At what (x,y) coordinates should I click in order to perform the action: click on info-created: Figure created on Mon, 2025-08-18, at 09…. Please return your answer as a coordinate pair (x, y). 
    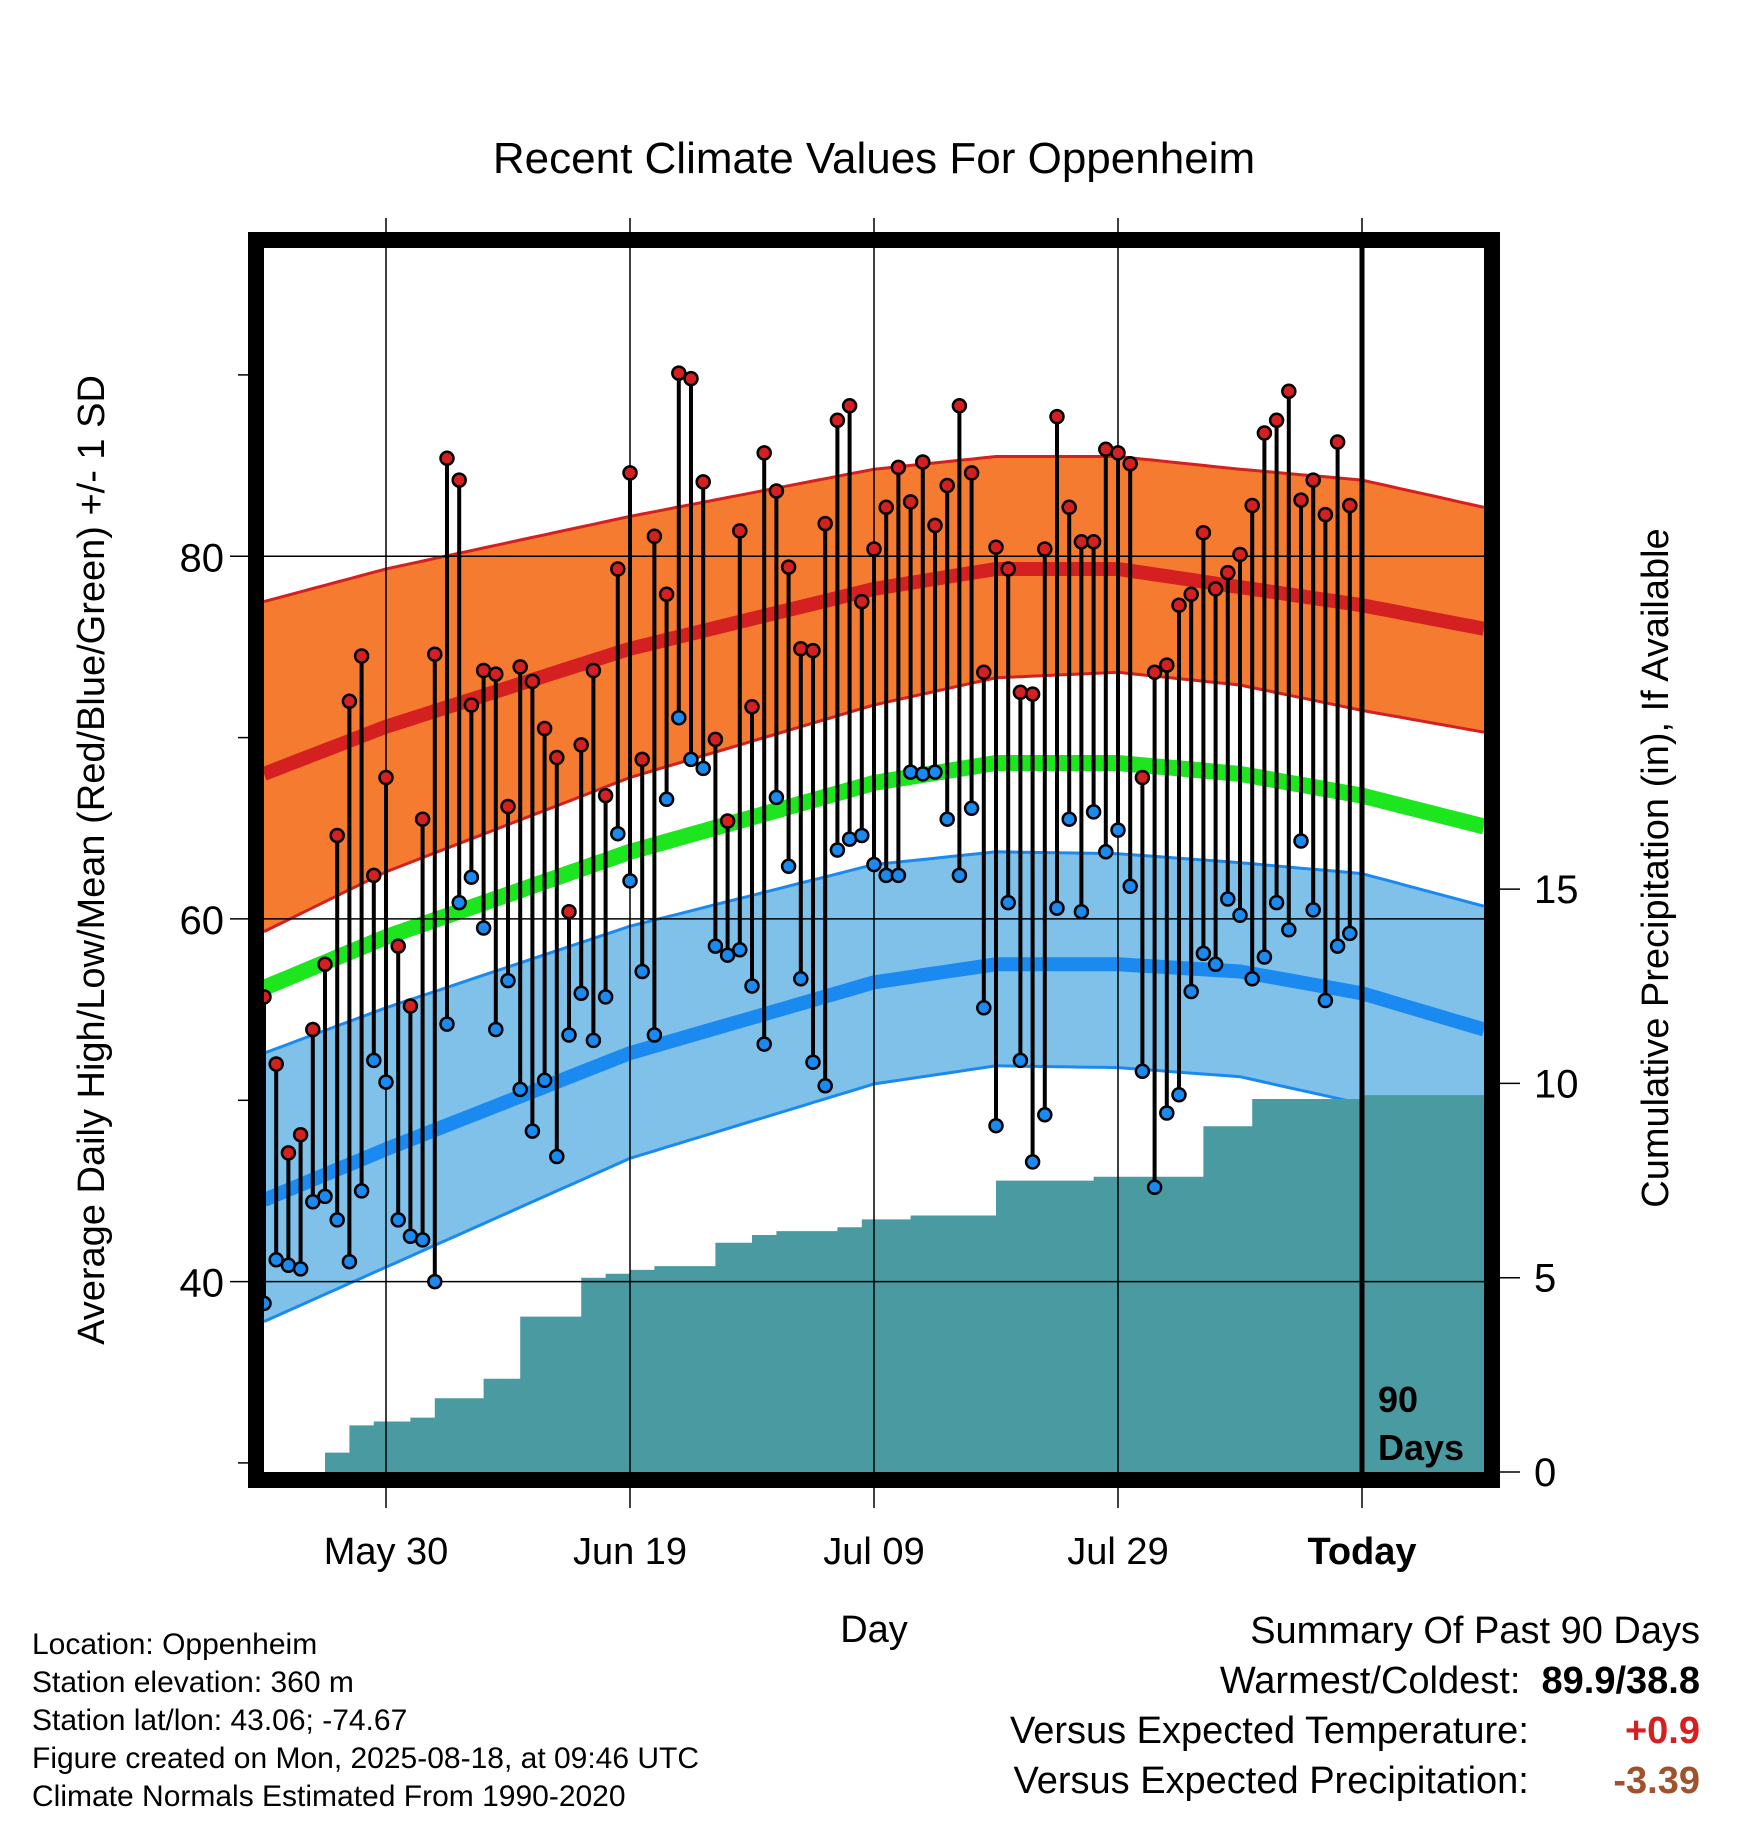
    Looking at the image, I should click on (366, 1758).